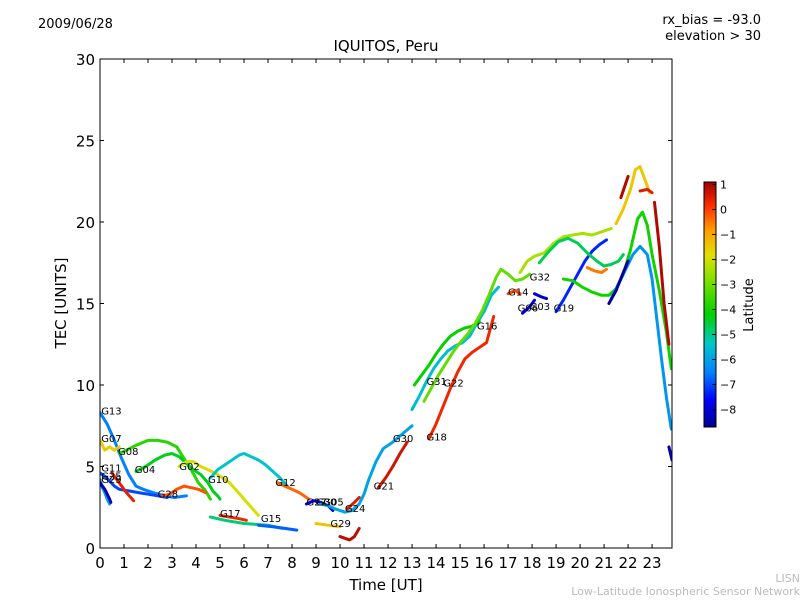 The height and width of the screenshot is (600, 800). I want to click on satellite-label: G03, so click(540, 307).